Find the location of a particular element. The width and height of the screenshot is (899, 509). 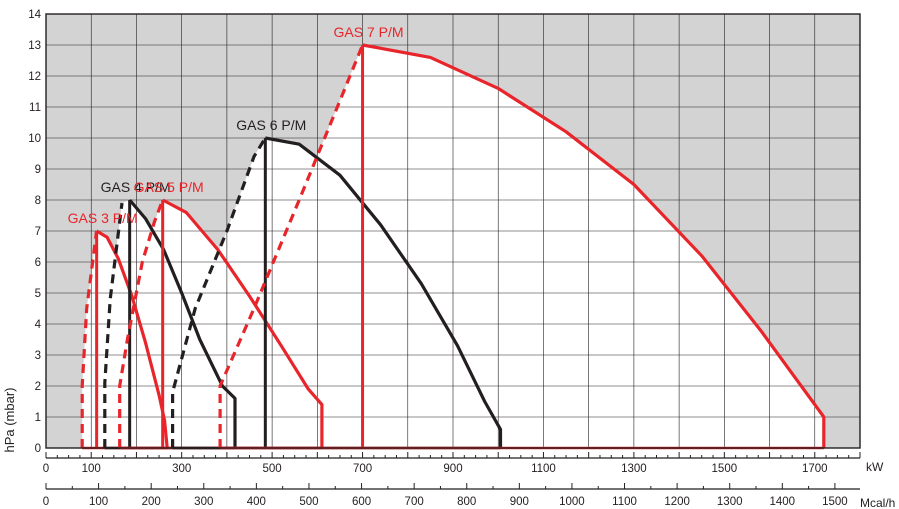

y-tick-label: 14 is located at coordinates (34, 15).